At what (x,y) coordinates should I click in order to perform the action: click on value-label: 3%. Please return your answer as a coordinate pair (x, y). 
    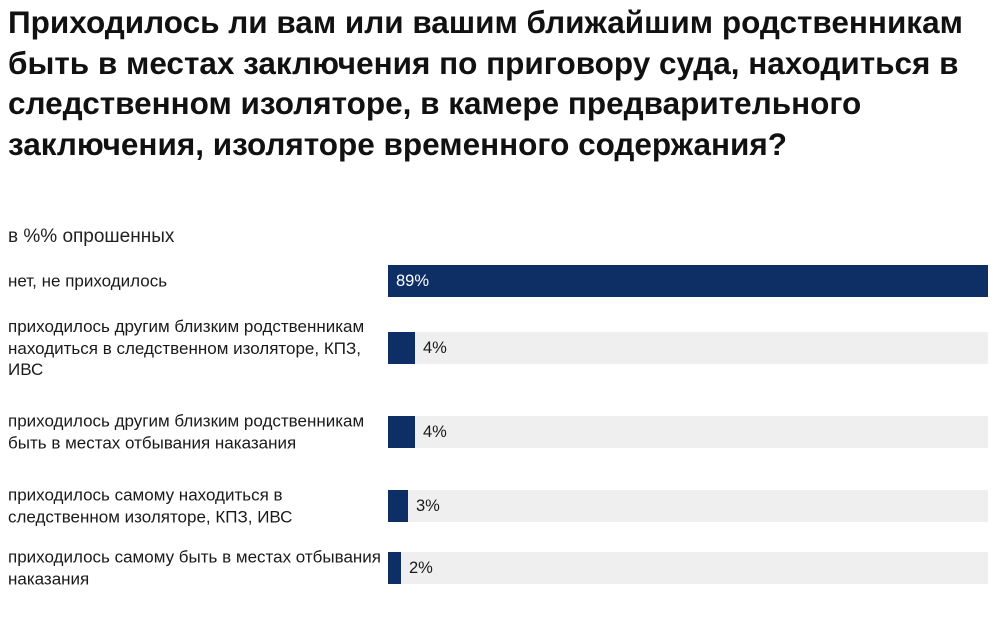
    Looking at the image, I should click on (428, 506).